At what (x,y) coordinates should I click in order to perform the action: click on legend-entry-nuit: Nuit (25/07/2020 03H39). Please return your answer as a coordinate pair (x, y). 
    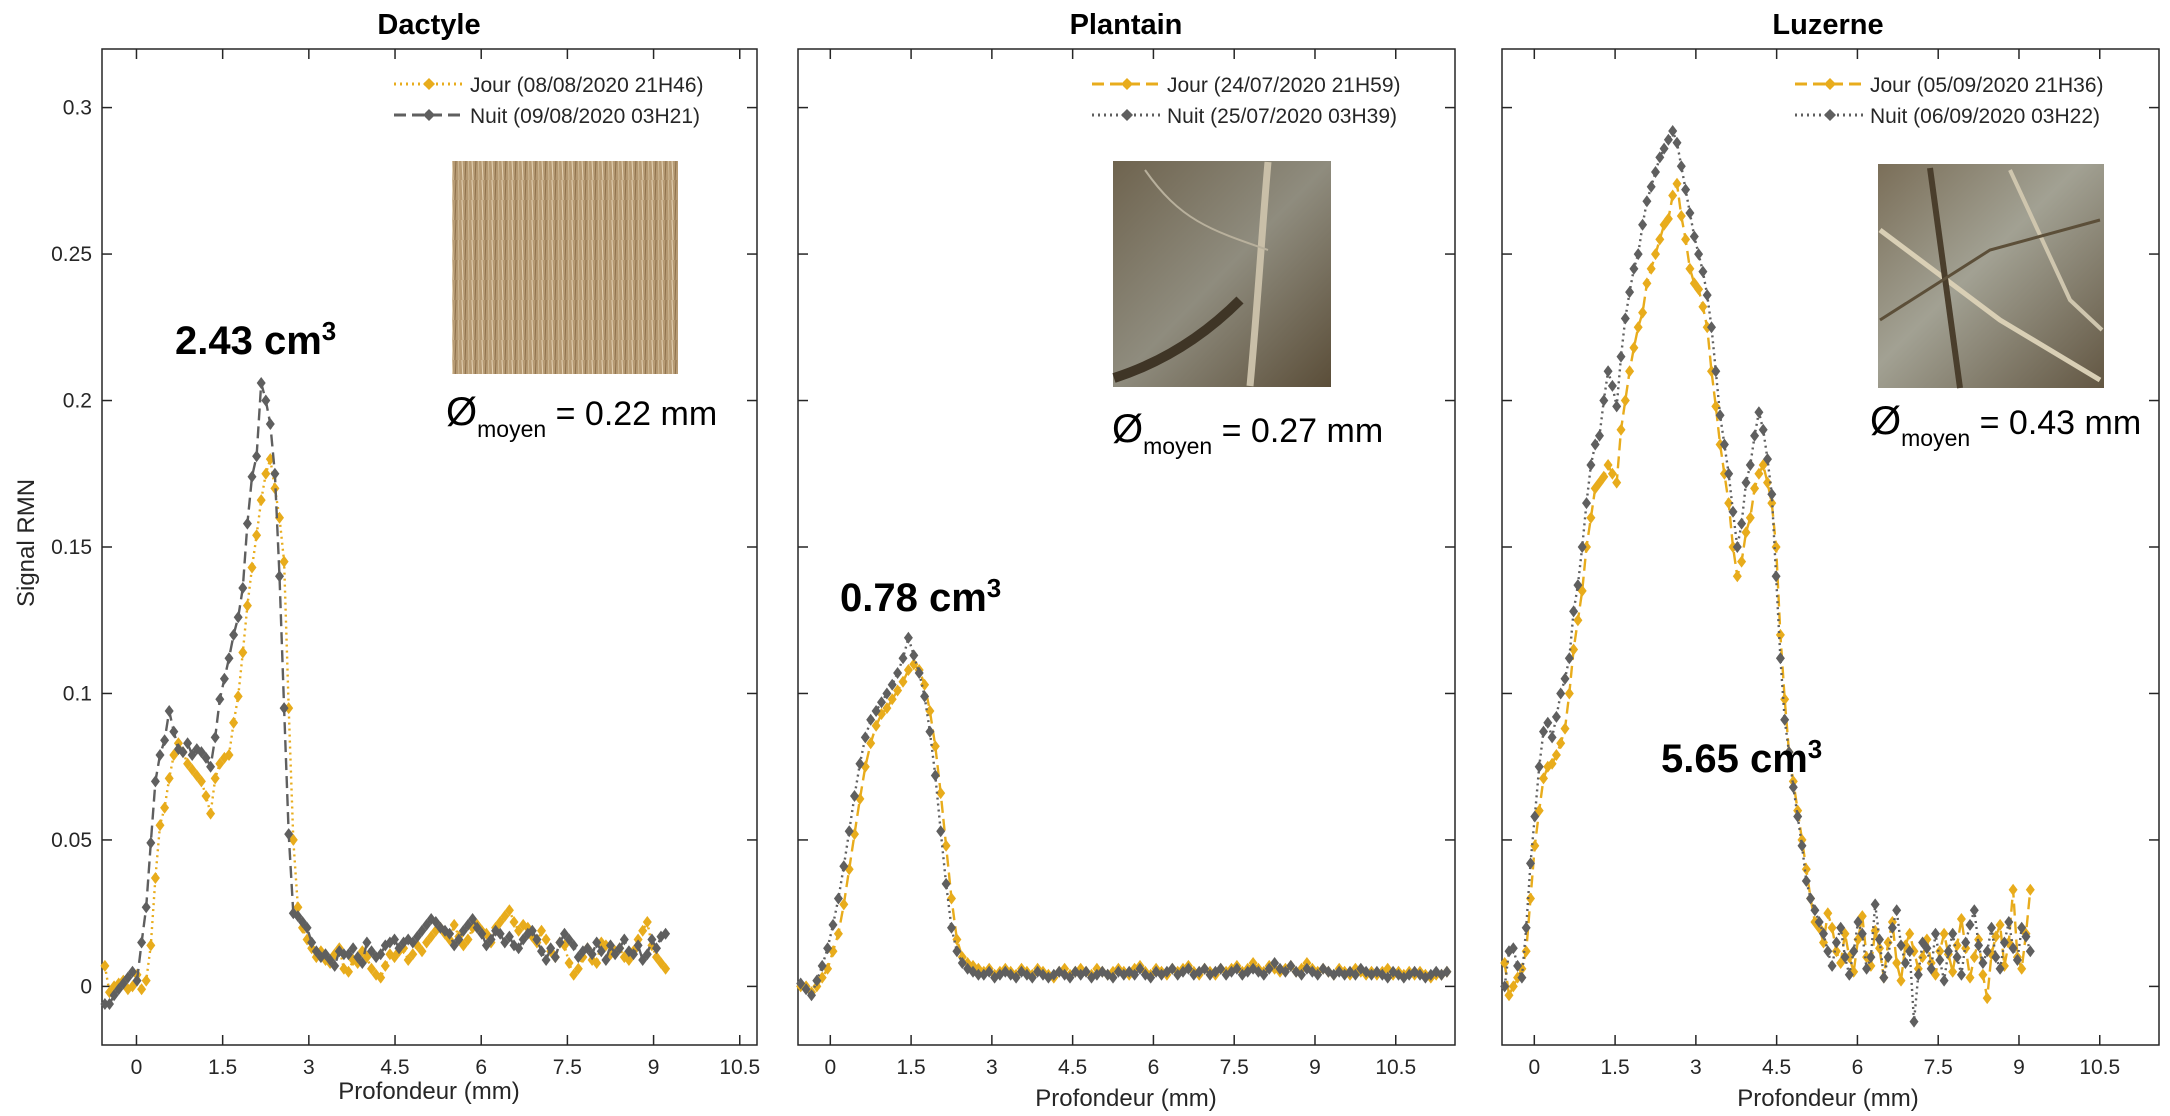
    Looking at the image, I should click on (1282, 116).